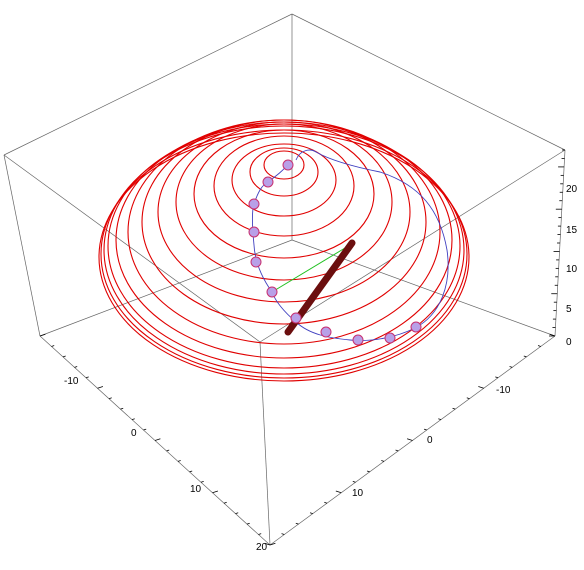 This screenshot has width=584, height=570. What do you see at coordinates (71, 381) in the screenshot?
I see `x-tick-label: -10` at bounding box center [71, 381].